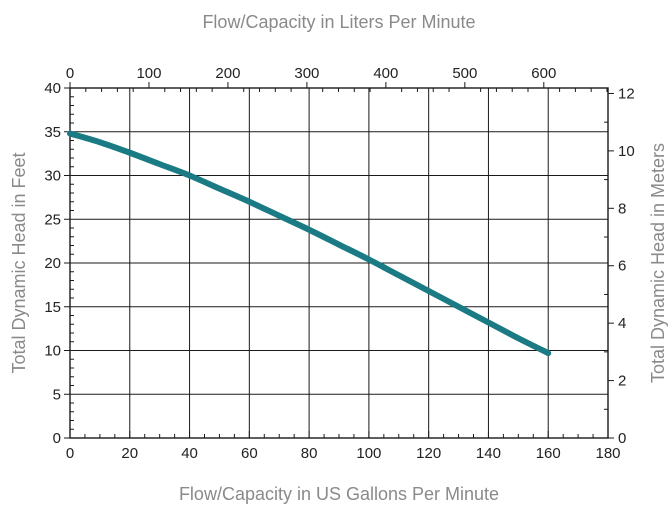  Describe the element at coordinates (626, 151) in the screenshot. I see `y2-tick-label: 10` at that location.